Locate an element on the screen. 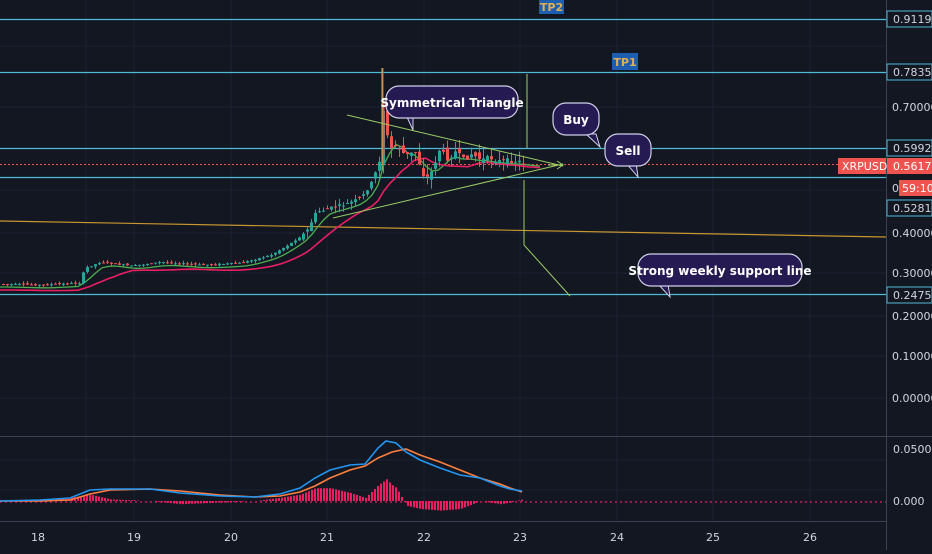  current-price-label: 0.56173 is located at coordinates (912, 166).